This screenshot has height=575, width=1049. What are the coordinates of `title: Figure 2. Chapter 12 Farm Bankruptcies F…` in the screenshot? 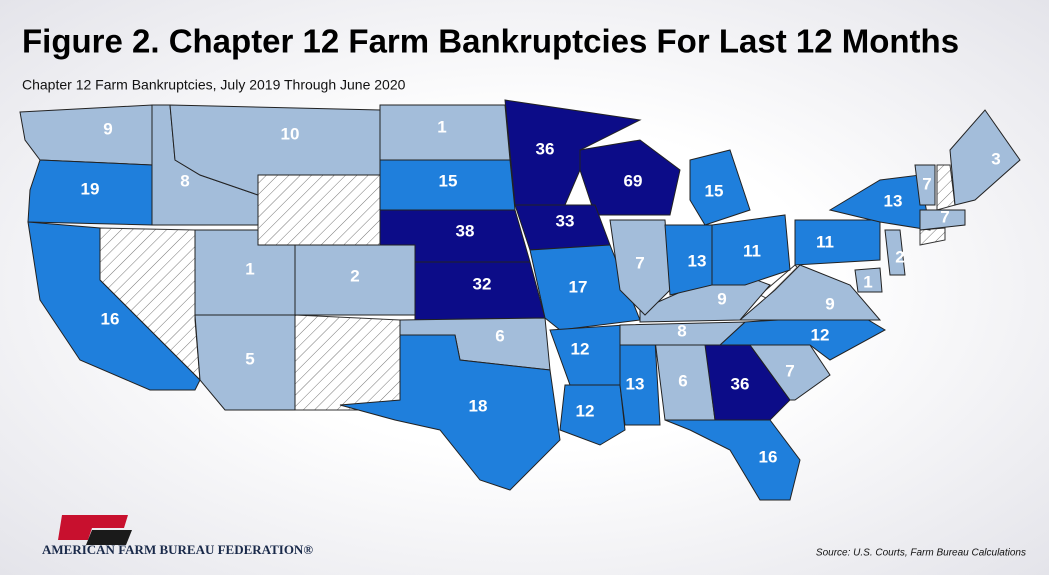 It's located at (490, 41).